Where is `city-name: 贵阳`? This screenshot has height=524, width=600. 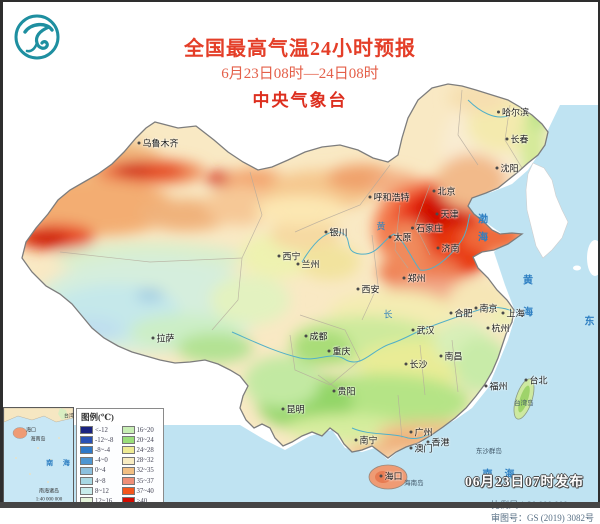 city-name: 贵阳 is located at coordinates (346, 391).